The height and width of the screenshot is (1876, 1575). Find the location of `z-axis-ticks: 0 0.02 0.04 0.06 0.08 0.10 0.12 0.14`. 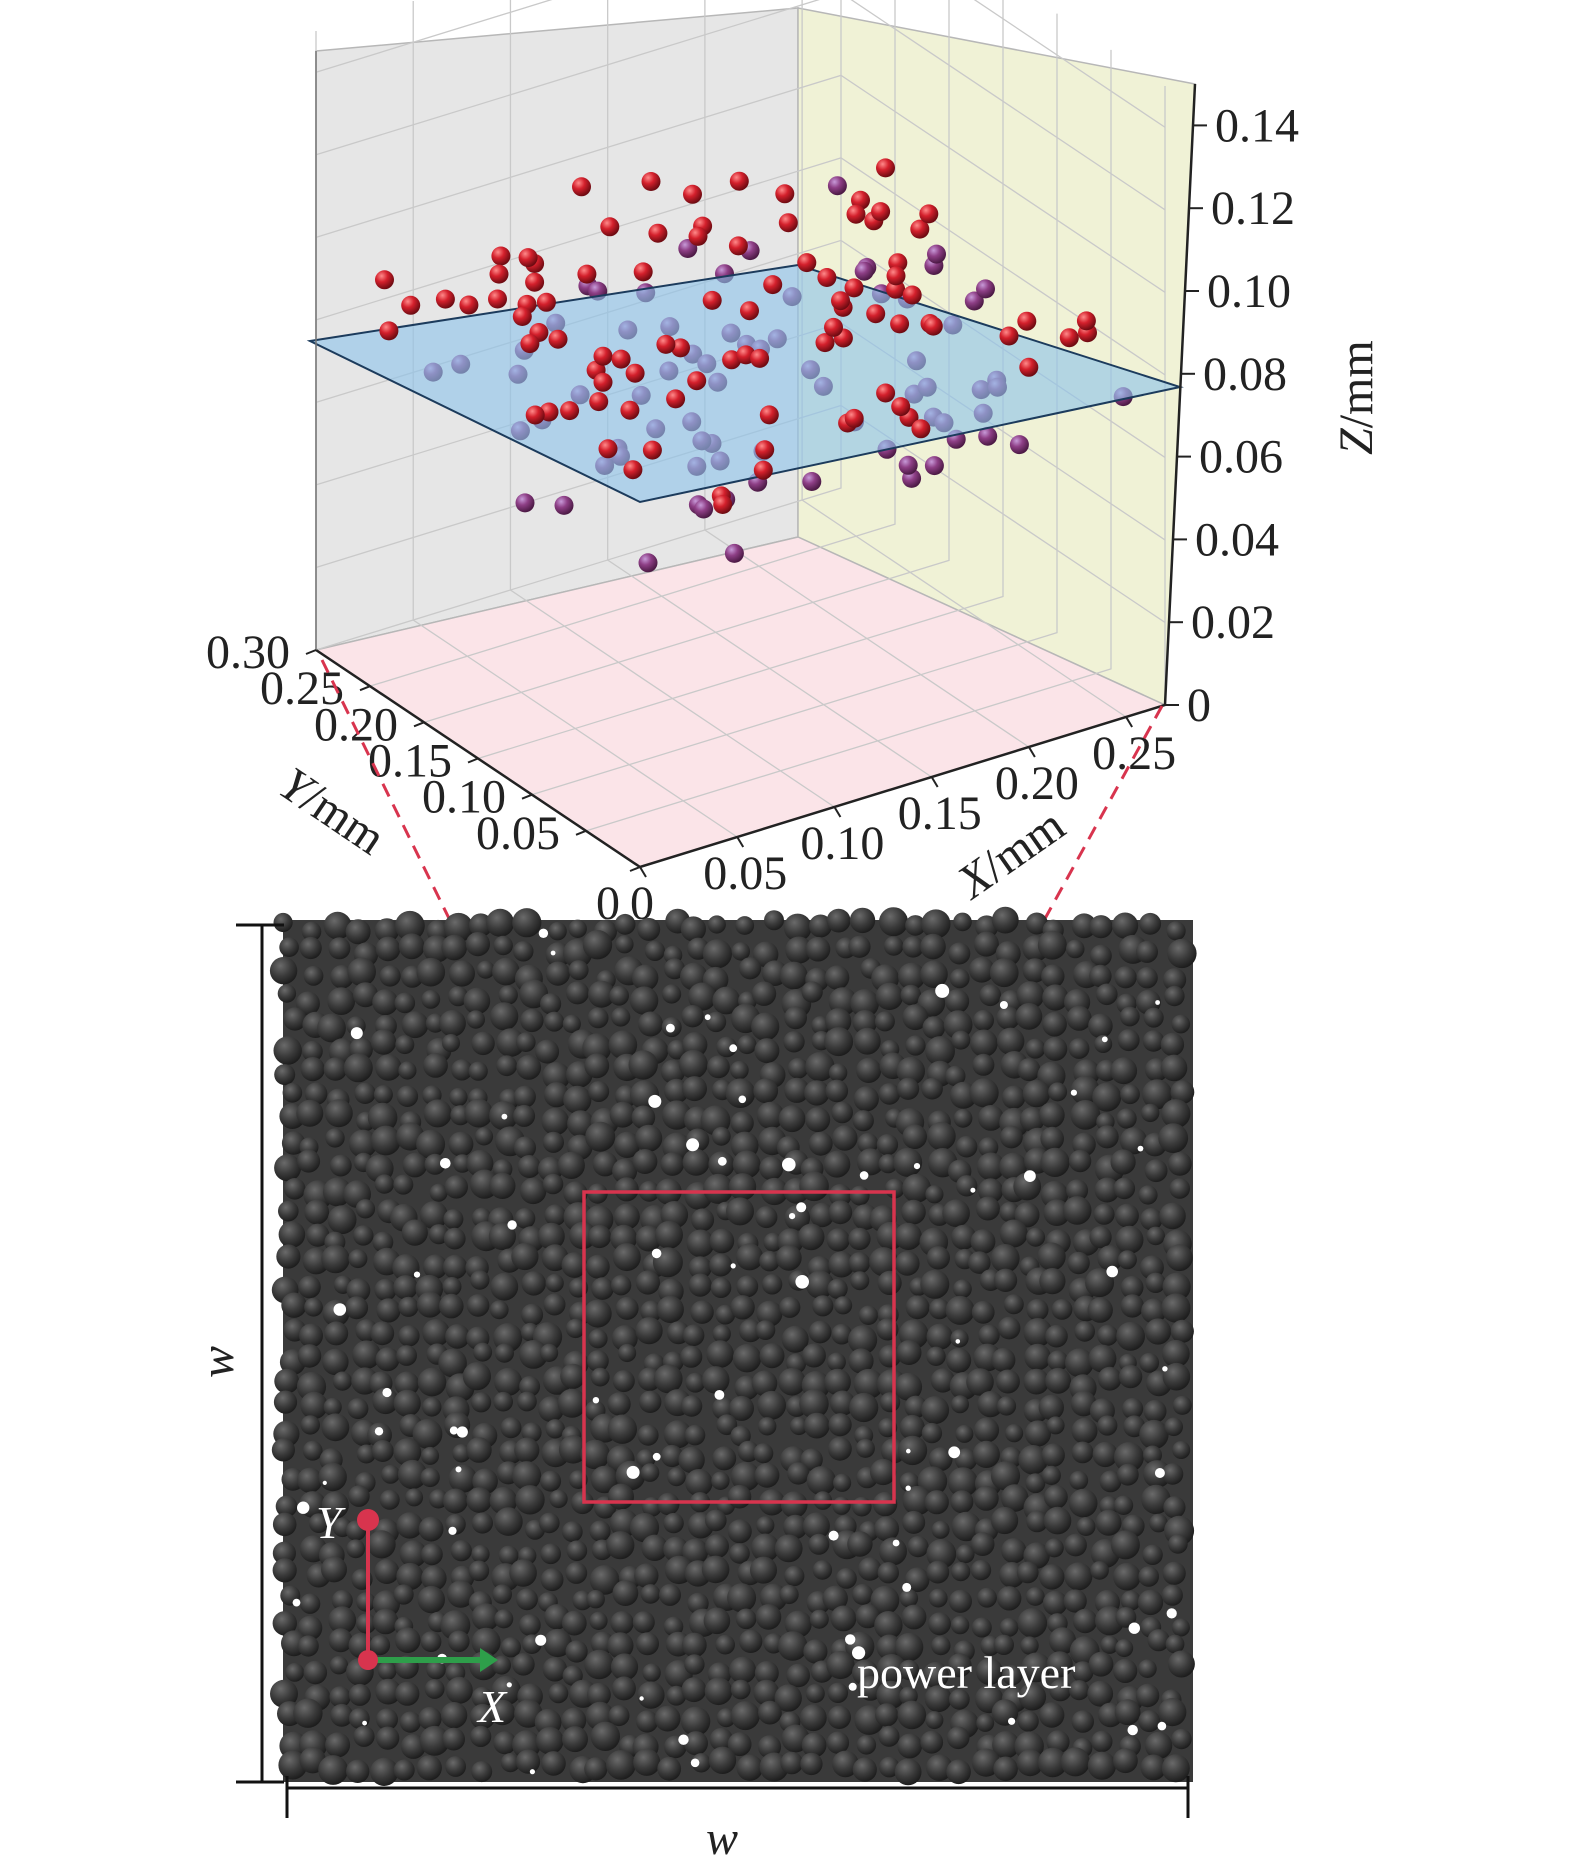

z-axis-ticks: 0 0.02 0.04 0.06 0.08 0.10 0.12 0.14 is located at coordinates (1232, 415).